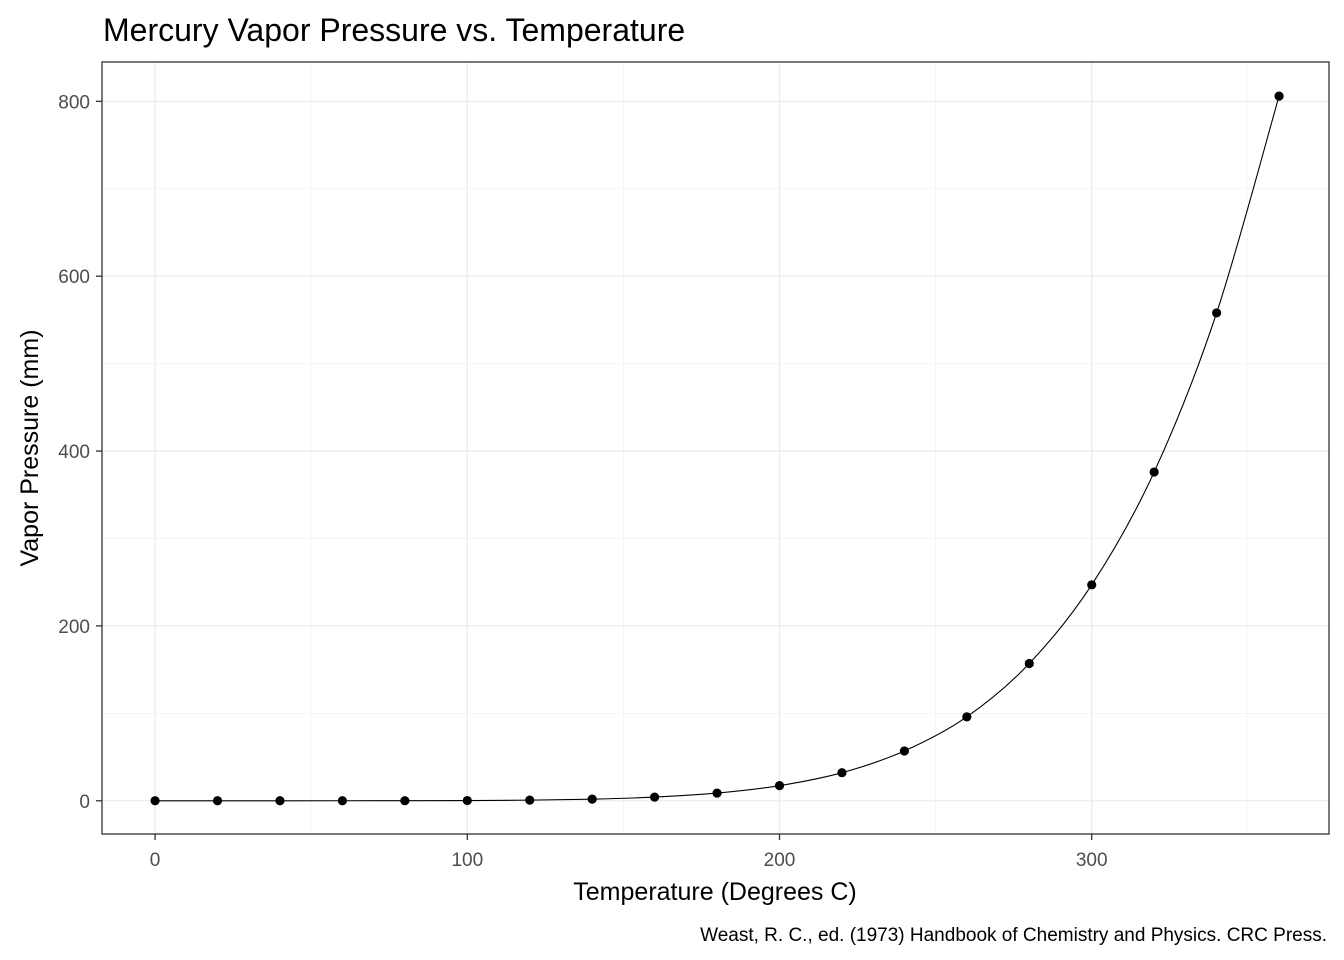  What do you see at coordinates (74, 627) in the screenshot?
I see `y-tick-label: 200` at bounding box center [74, 627].